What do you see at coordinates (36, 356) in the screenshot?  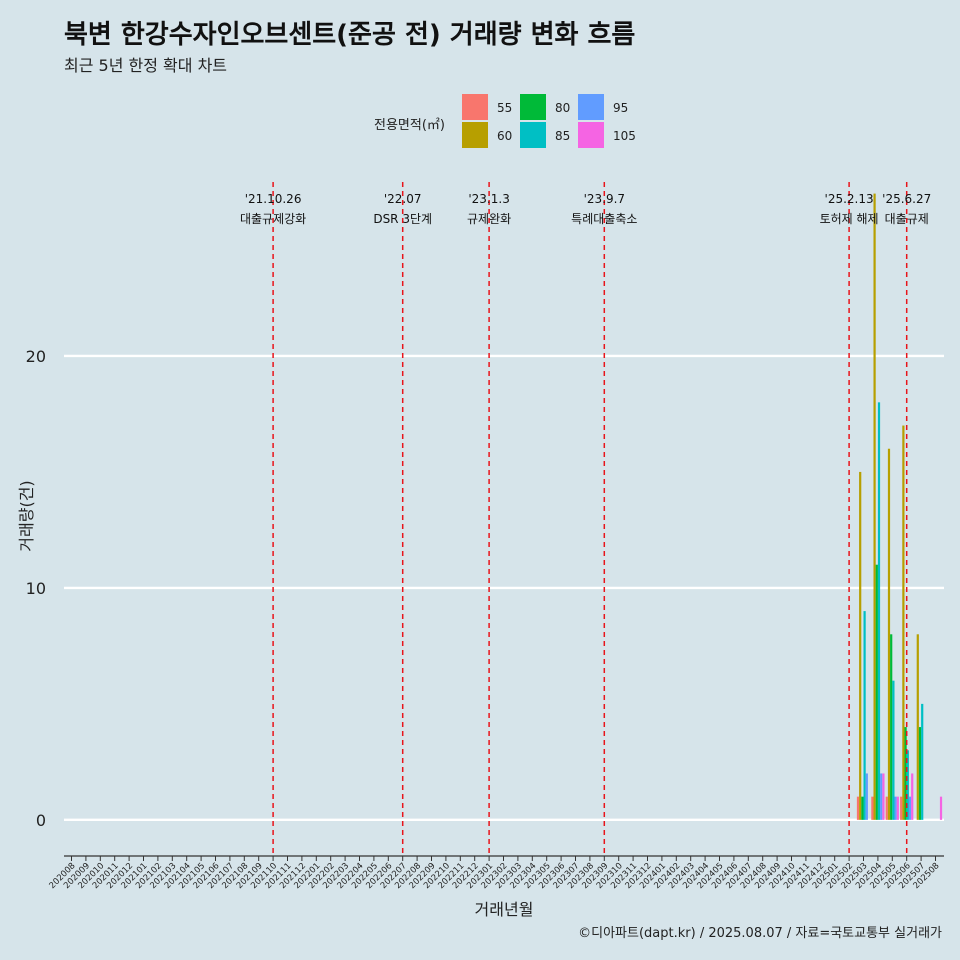 I see `y-tick-label: 20` at bounding box center [36, 356].